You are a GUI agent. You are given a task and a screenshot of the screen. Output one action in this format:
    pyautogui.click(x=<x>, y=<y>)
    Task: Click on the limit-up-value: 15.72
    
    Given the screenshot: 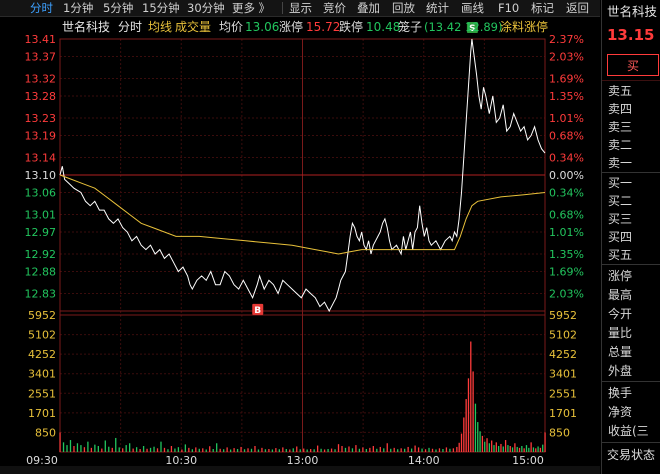 What is the action you would take?
    pyautogui.click(x=323, y=27)
    